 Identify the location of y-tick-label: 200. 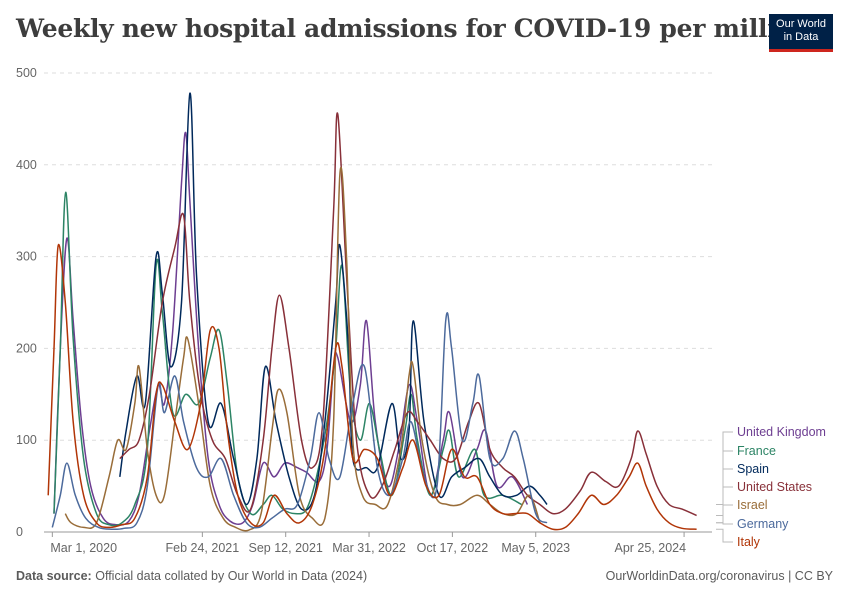
(26, 348).